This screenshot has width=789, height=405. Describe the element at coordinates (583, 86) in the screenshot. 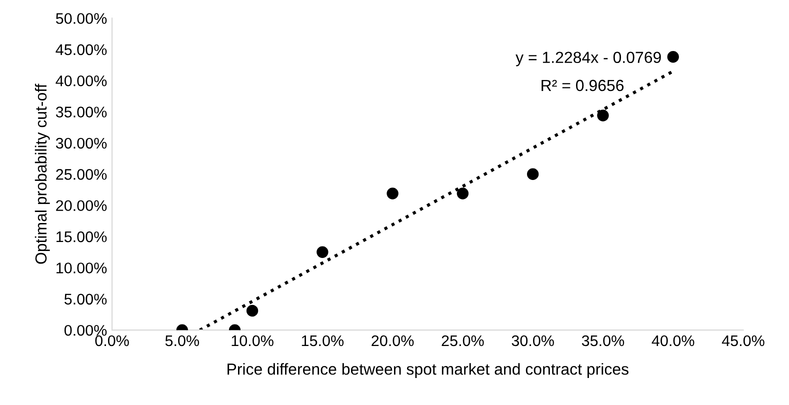

I see `annotation: R² = 0.9656` at that location.